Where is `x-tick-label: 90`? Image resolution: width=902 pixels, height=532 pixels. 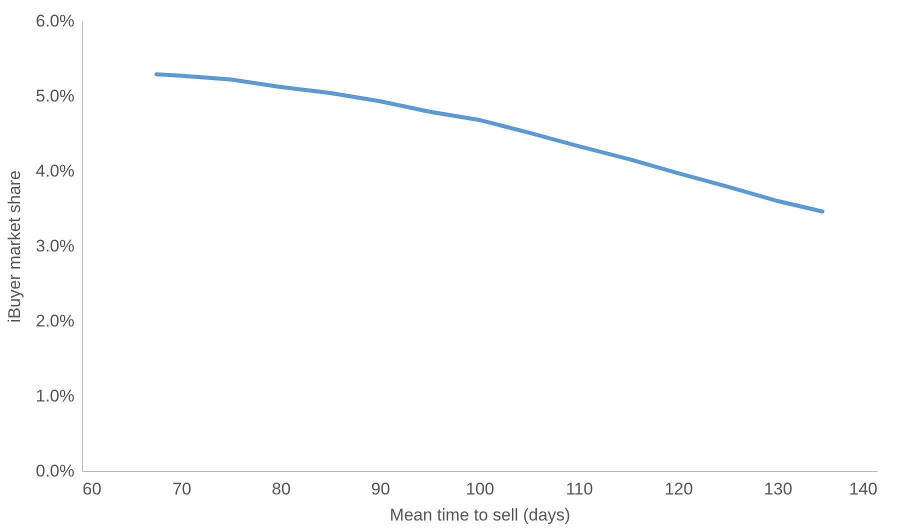 x-tick-label: 90 is located at coordinates (380, 489).